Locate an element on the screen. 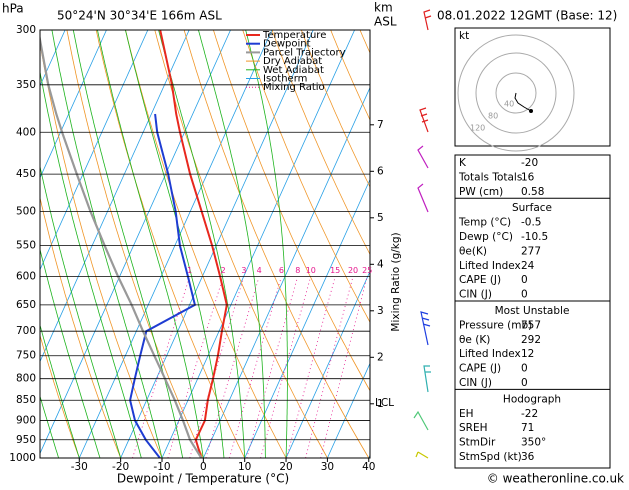  table-label: θe(K) is located at coordinates (473, 251).